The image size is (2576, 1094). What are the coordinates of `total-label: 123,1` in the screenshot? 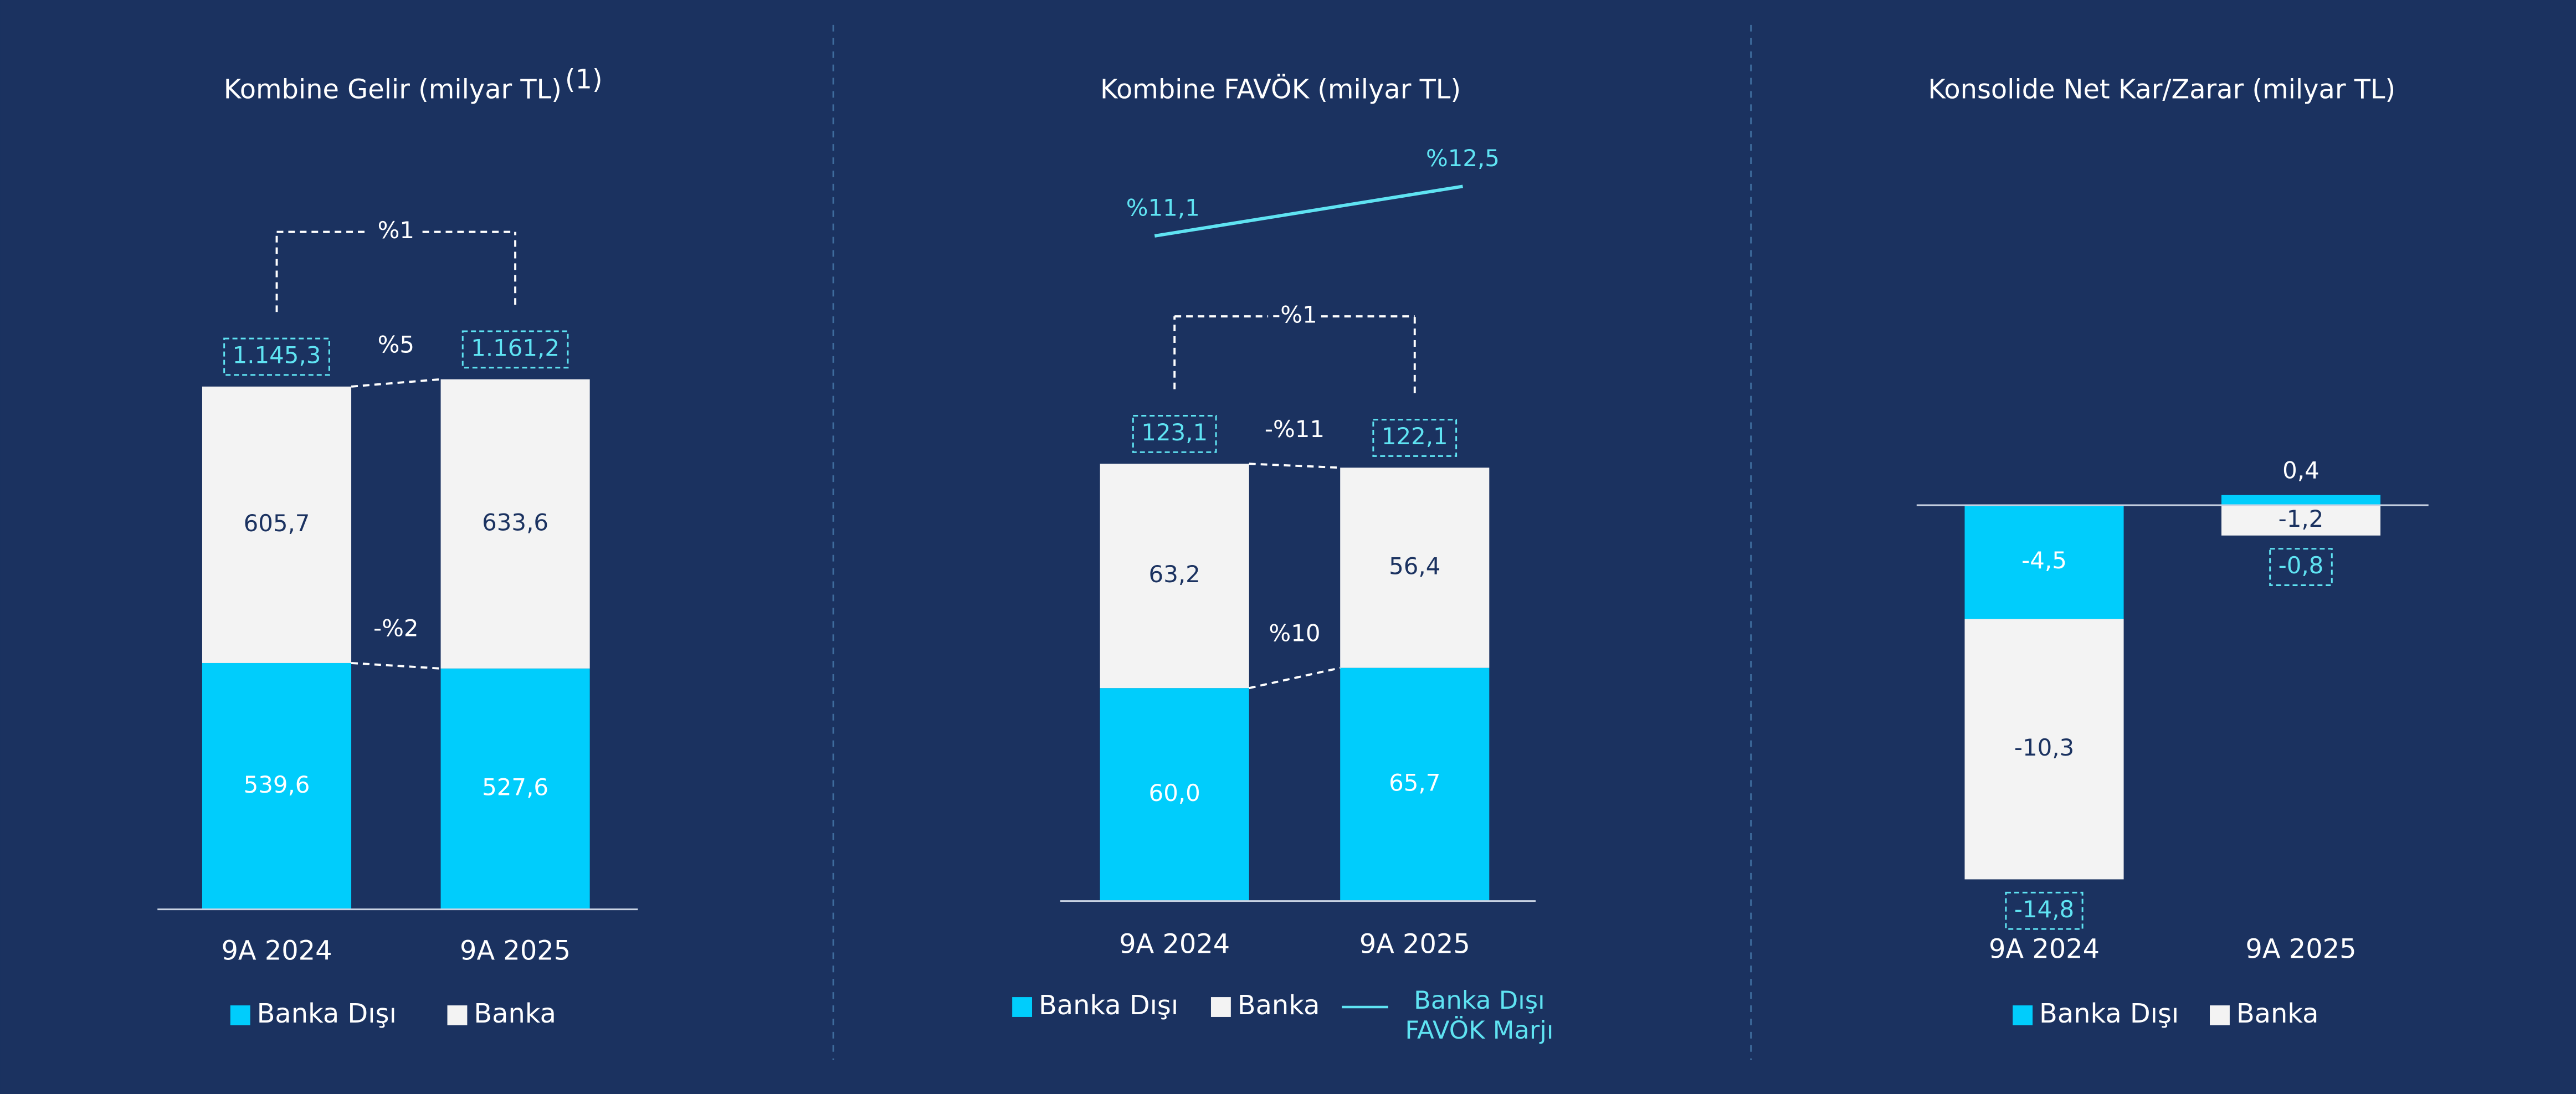 It's located at (1174, 432).